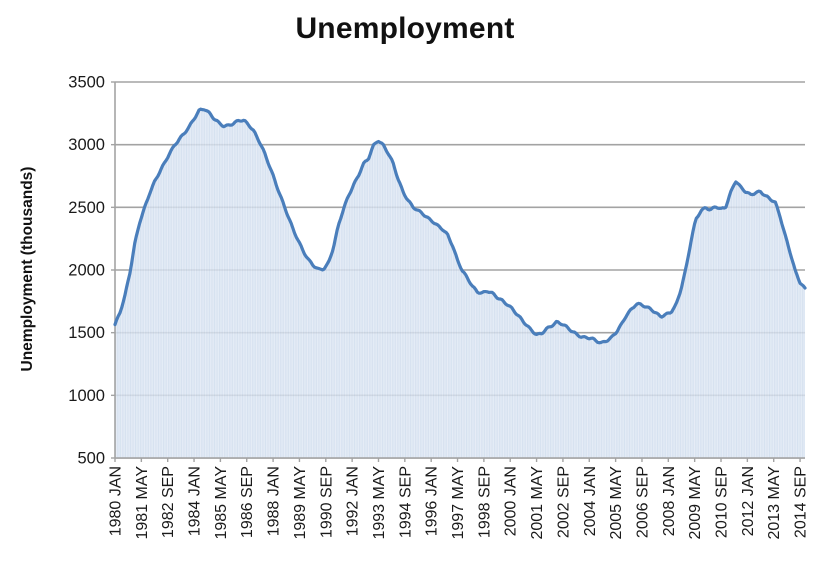 The height and width of the screenshot is (576, 823). I want to click on x-tick-label: 2000 JAN, so click(511, 501).